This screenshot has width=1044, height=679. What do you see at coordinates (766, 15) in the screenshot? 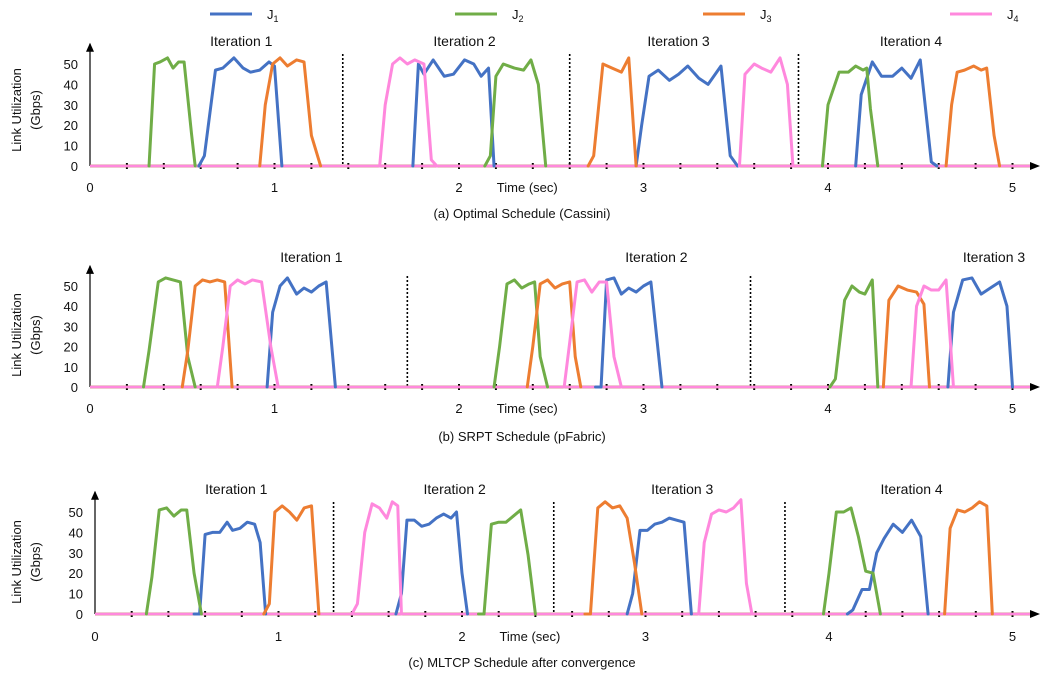
I see `legend-label-j3: J3` at bounding box center [766, 15].